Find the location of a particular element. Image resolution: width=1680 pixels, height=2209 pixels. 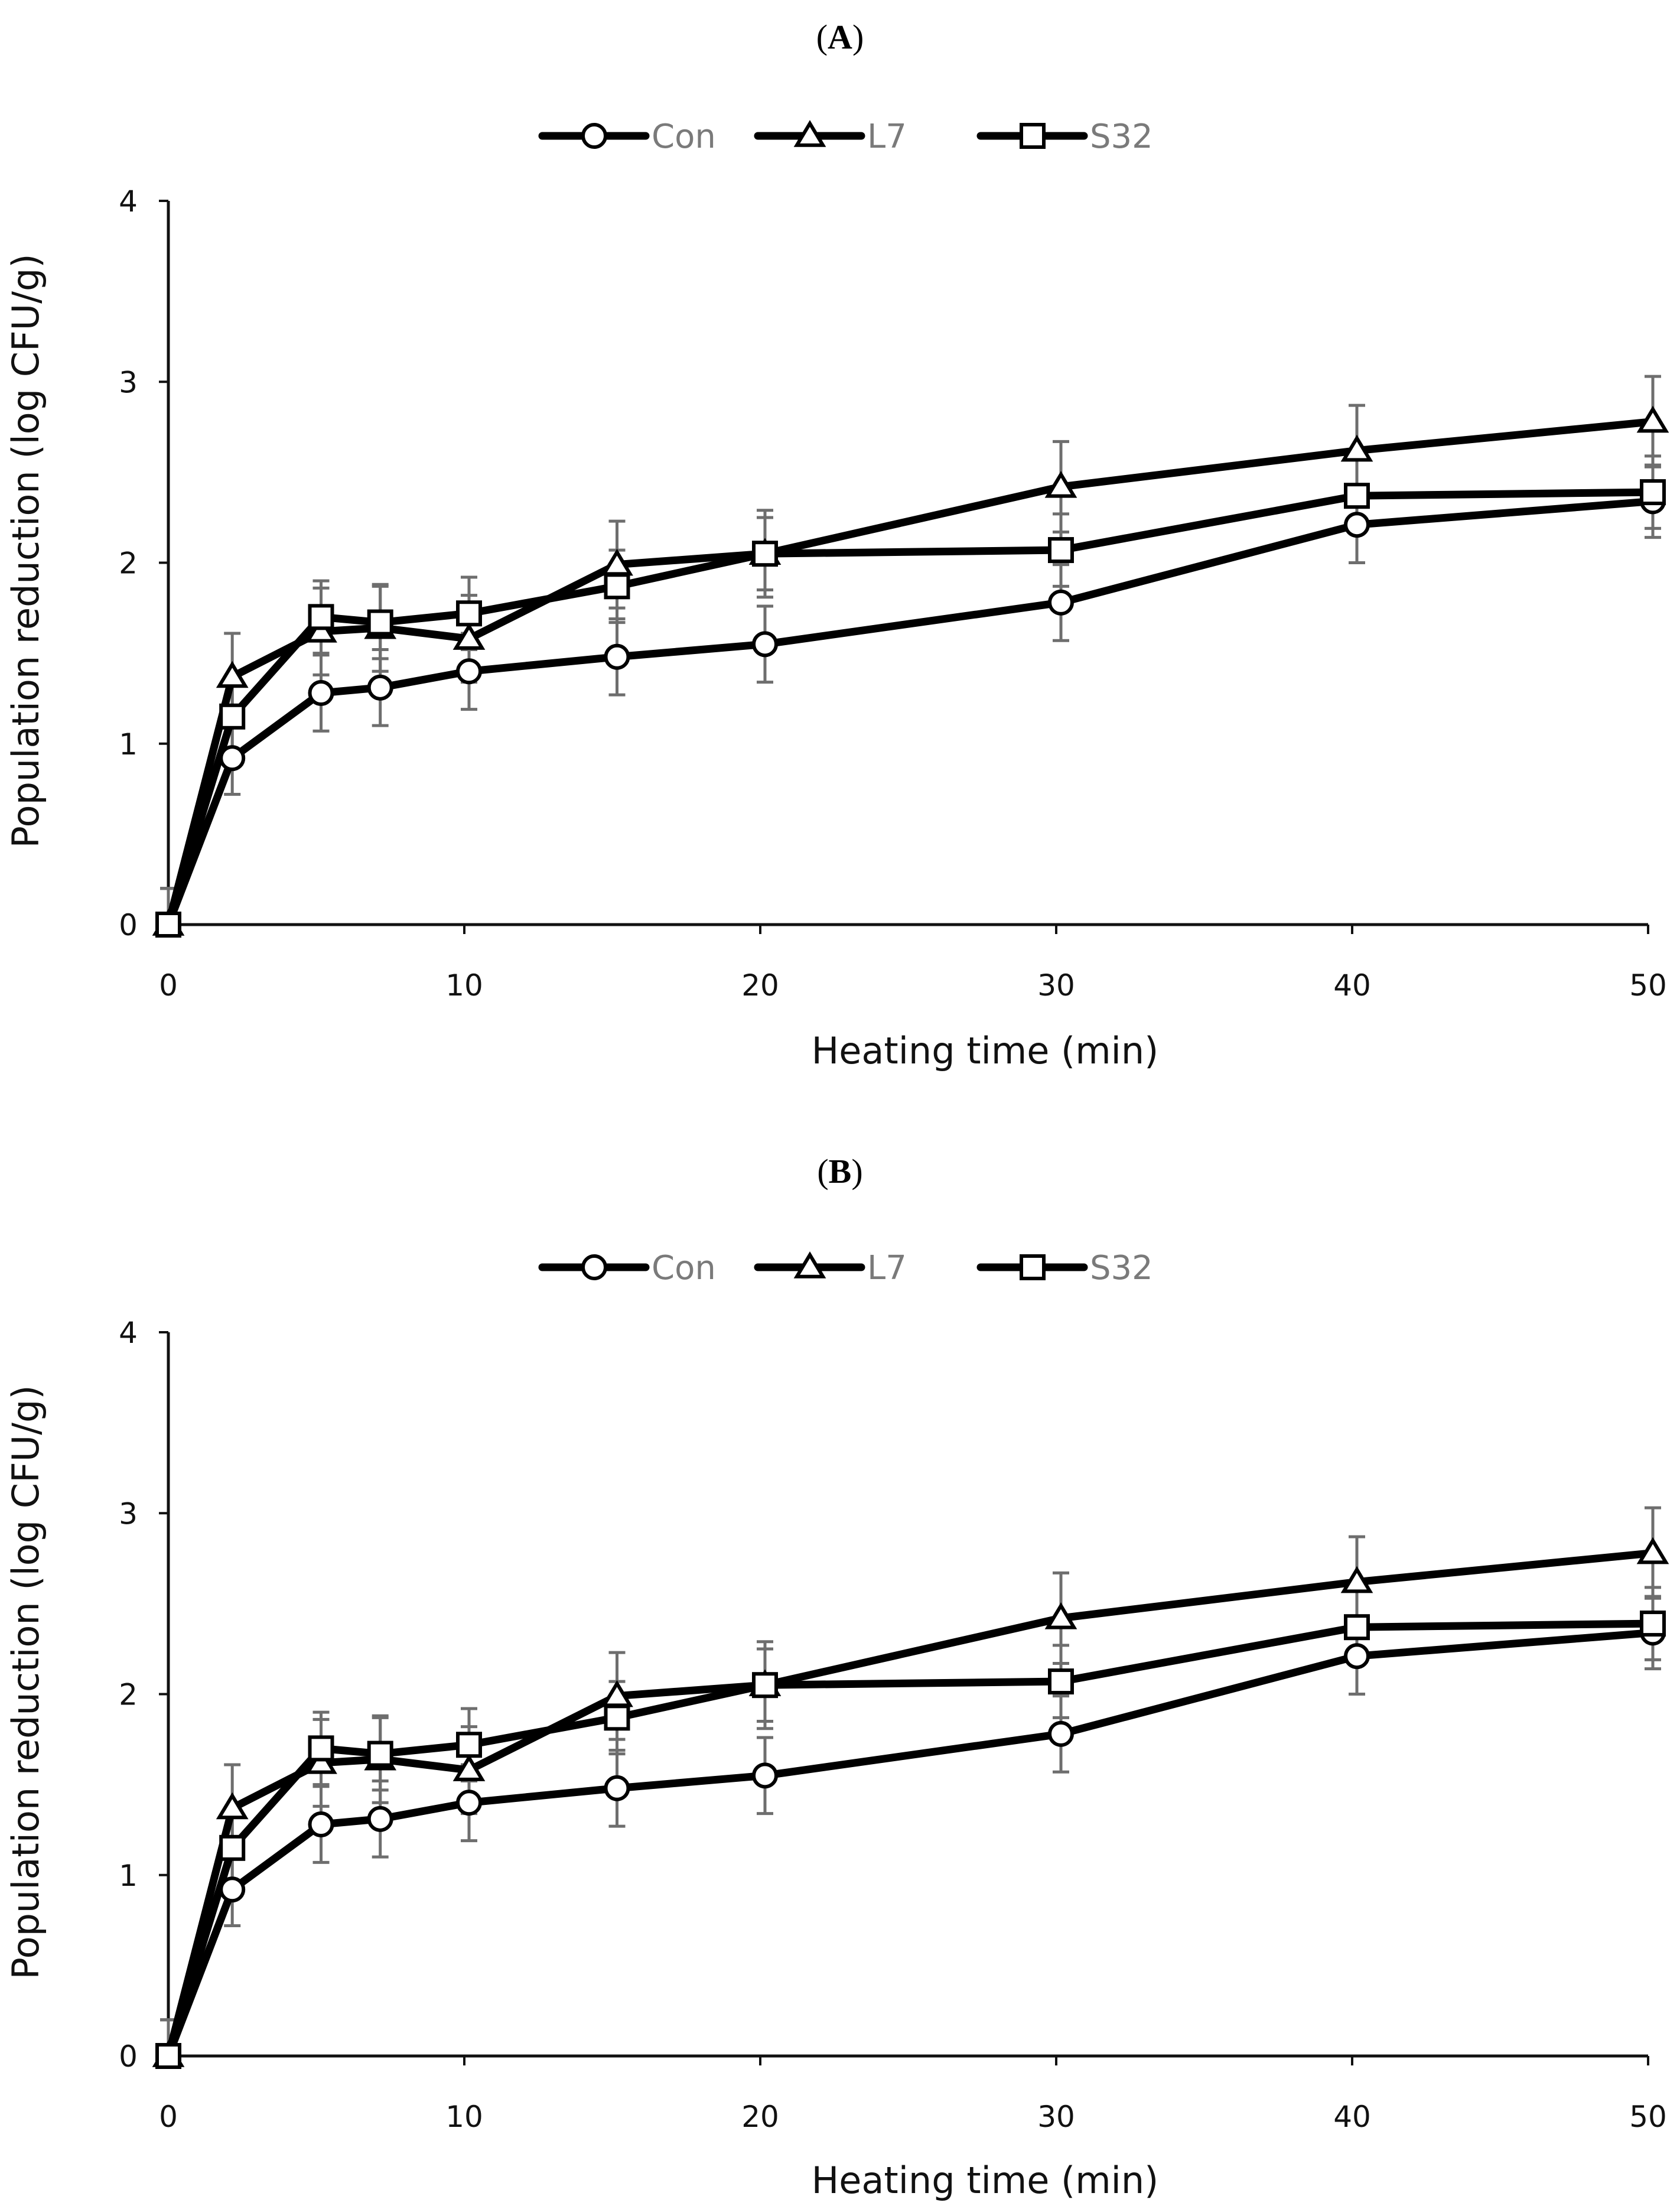

panel-b-title: (B) is located at coordinates (839, 1171).